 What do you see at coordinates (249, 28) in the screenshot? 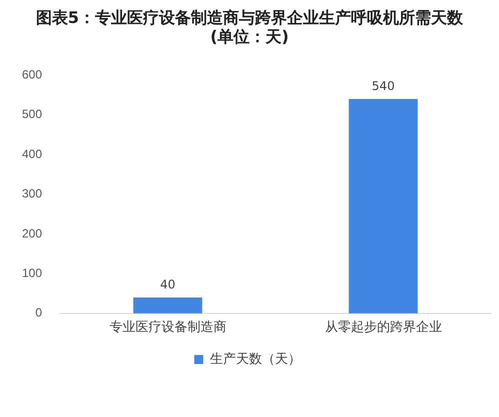
I see `chart-title: 图表5：专业医疗设备制造商与跨界企业生产呼吸机所需天数(单位：天)` at bounding box center [249, 28].